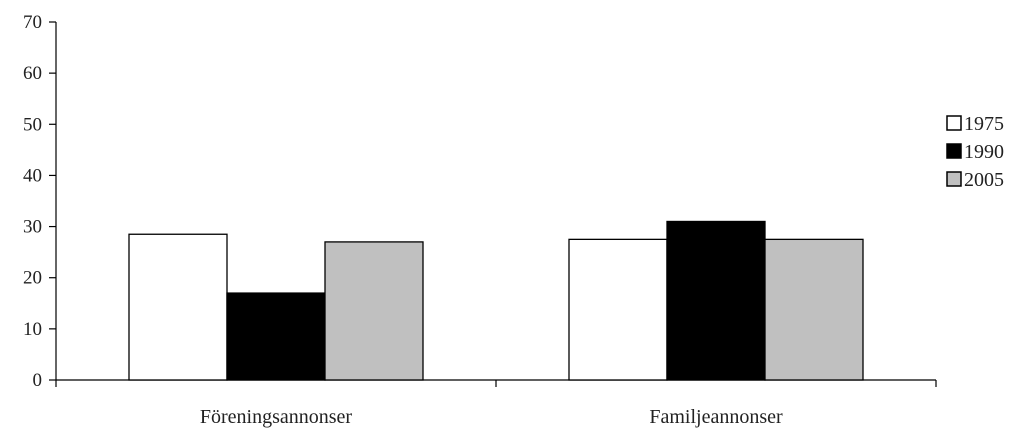 Image resolution: width=1027 pixels, height=434 pixels. I want to click on y-tick-label: 0, so click(38, 380).